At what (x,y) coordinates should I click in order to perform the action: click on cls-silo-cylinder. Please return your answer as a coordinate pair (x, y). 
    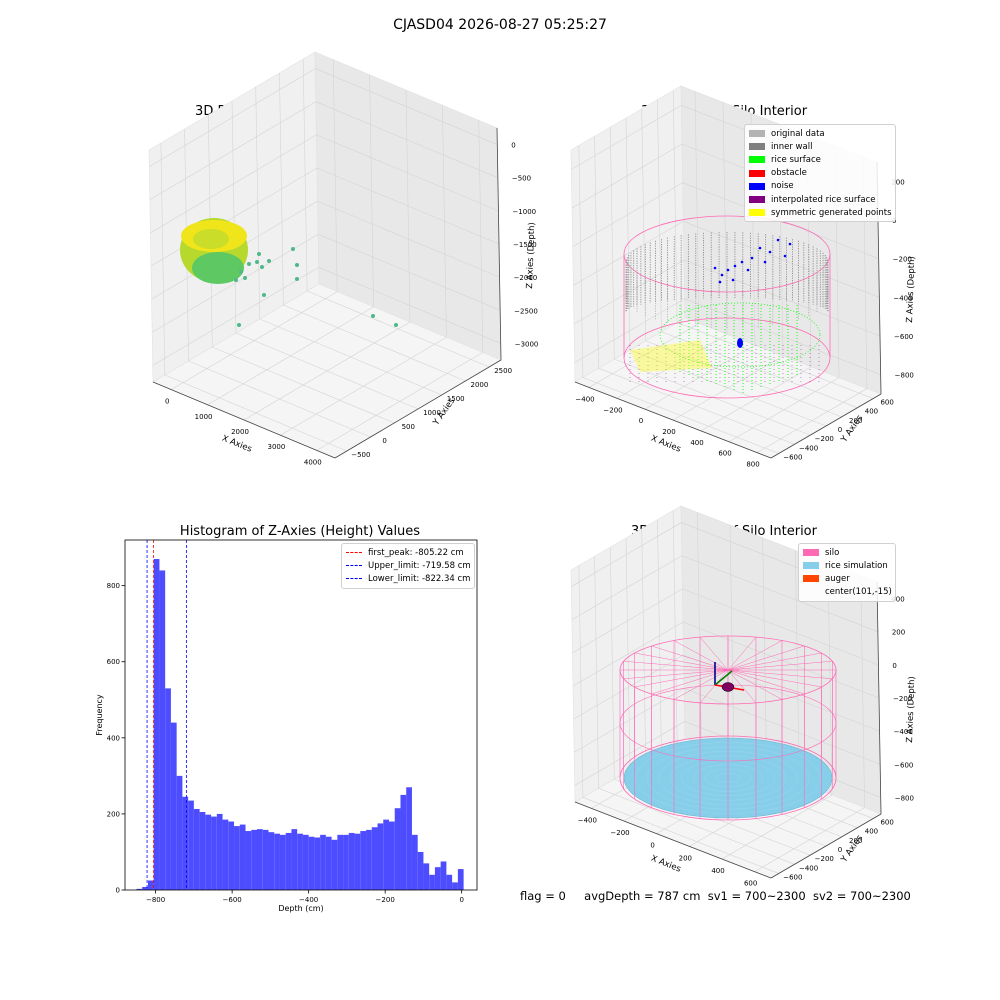
    Looking at the image, I should click on (727, 307).